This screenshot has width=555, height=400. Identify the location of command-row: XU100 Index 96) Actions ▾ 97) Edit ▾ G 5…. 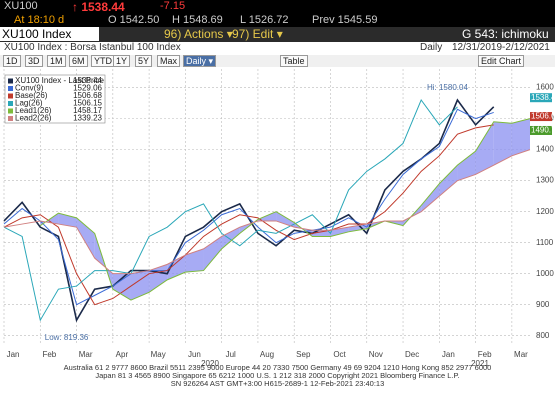
(277, 34).